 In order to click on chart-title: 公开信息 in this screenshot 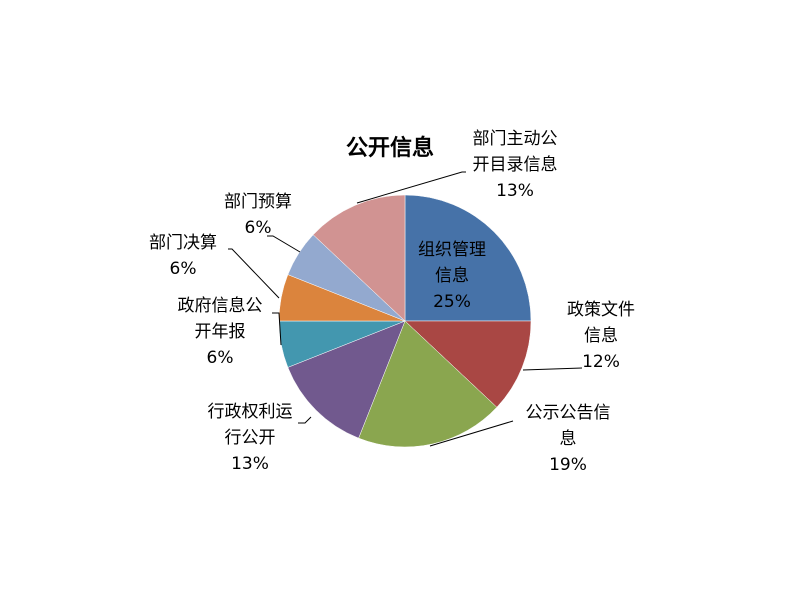, I will do `click(390, 148)`.